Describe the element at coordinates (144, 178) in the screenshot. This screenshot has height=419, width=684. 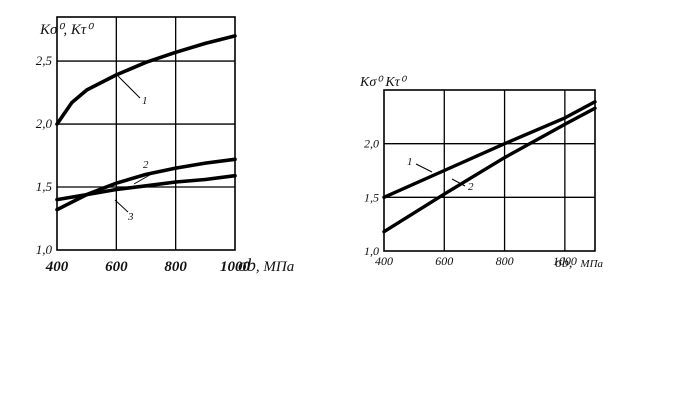
I see `chart1-series-2-leader` at that location.